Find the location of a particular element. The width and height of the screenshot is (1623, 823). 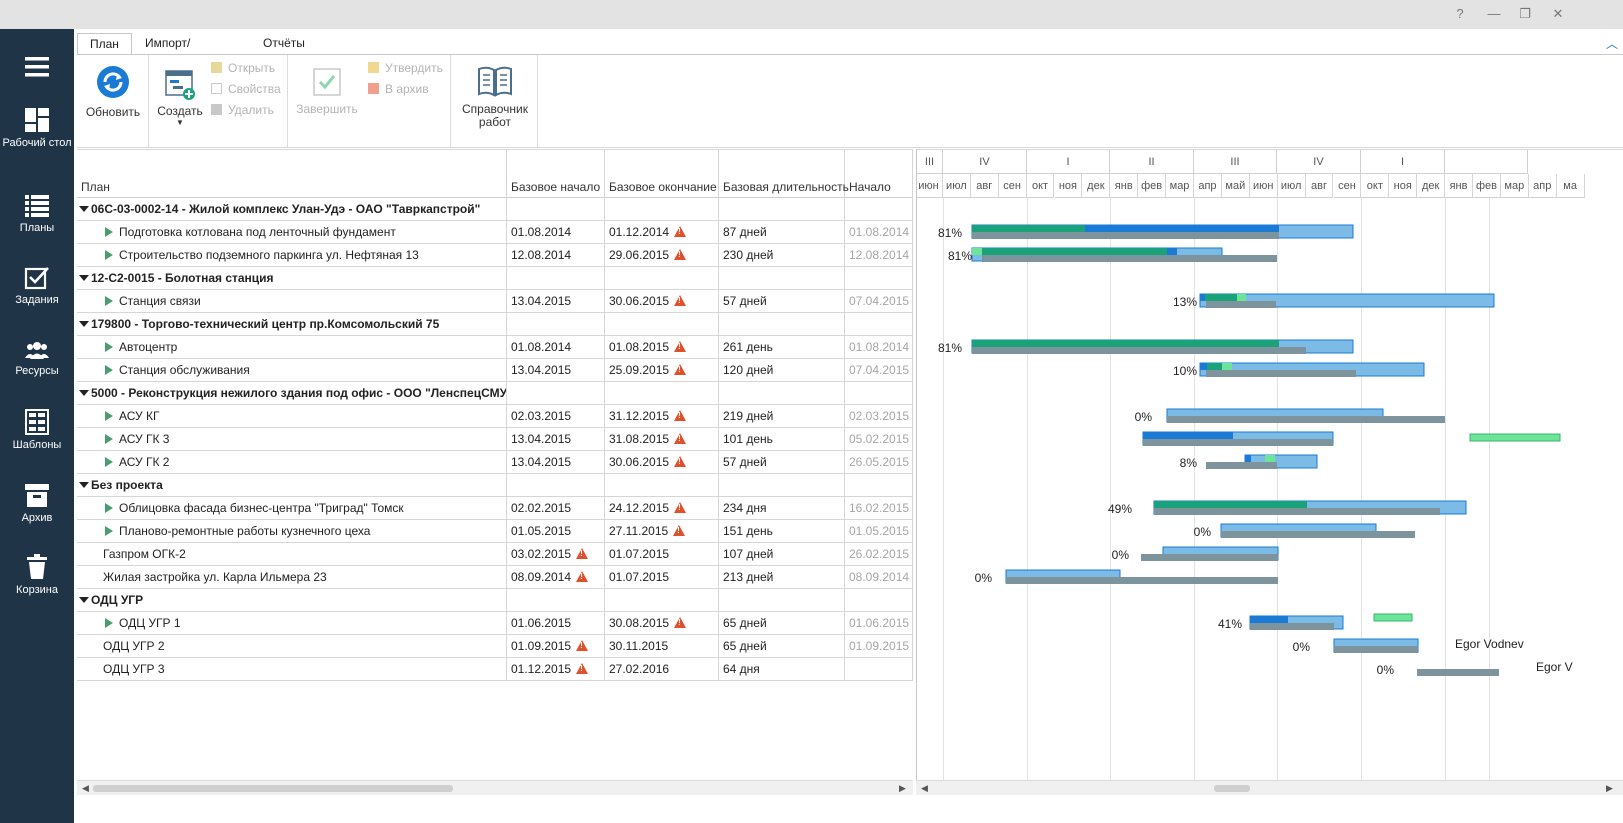

refresh-button: Обновить is located at coordinates (113, 92).